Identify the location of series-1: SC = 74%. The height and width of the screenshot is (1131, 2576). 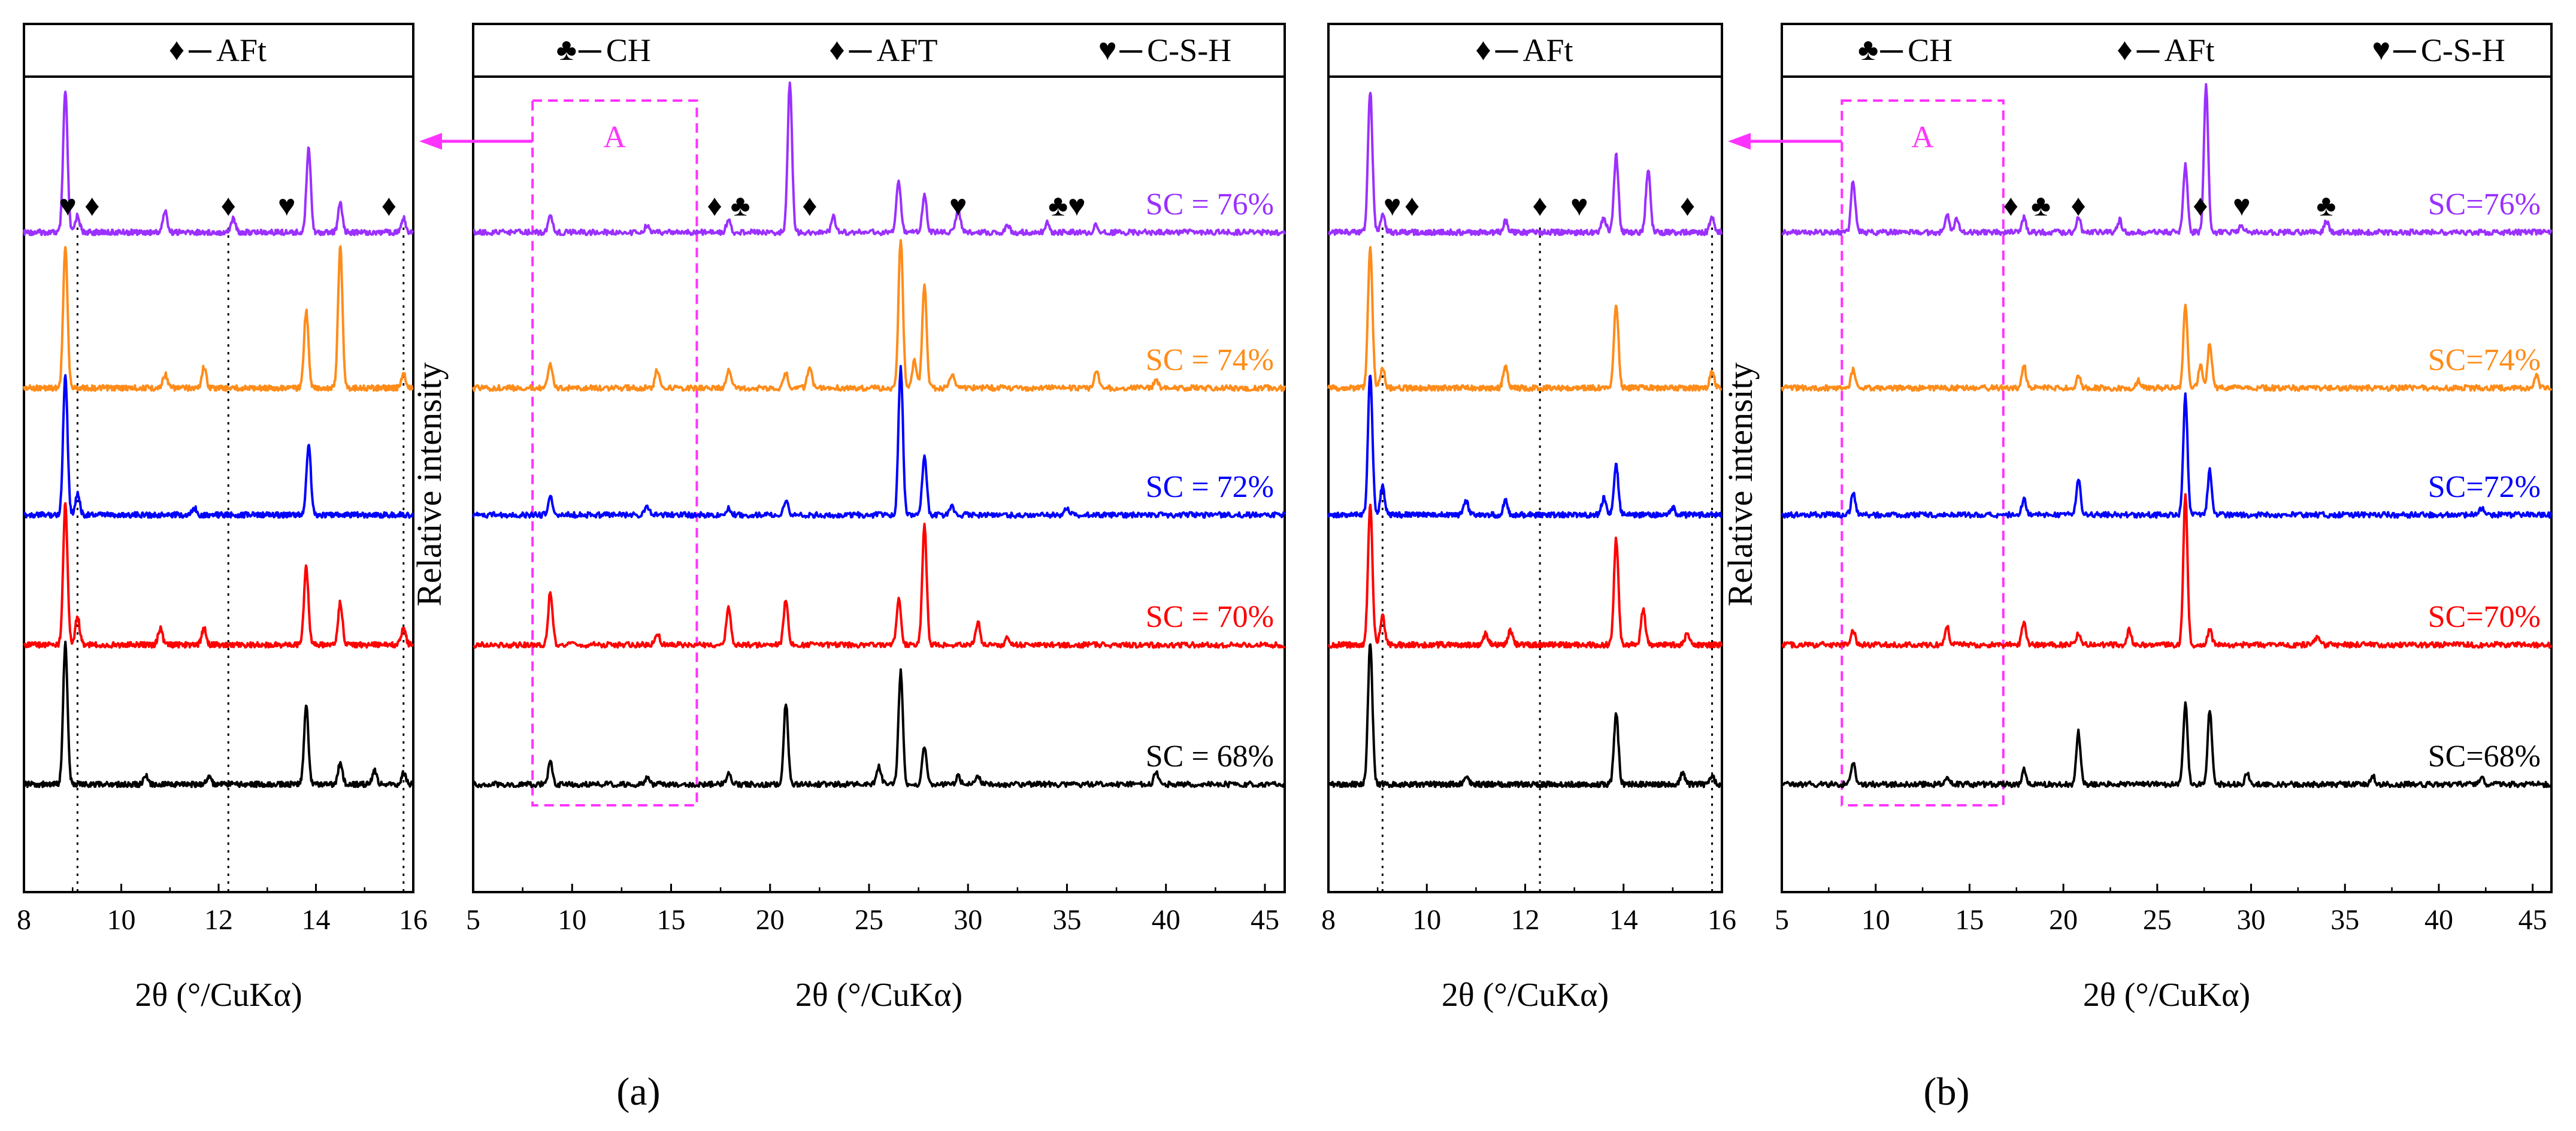
(879, 315).